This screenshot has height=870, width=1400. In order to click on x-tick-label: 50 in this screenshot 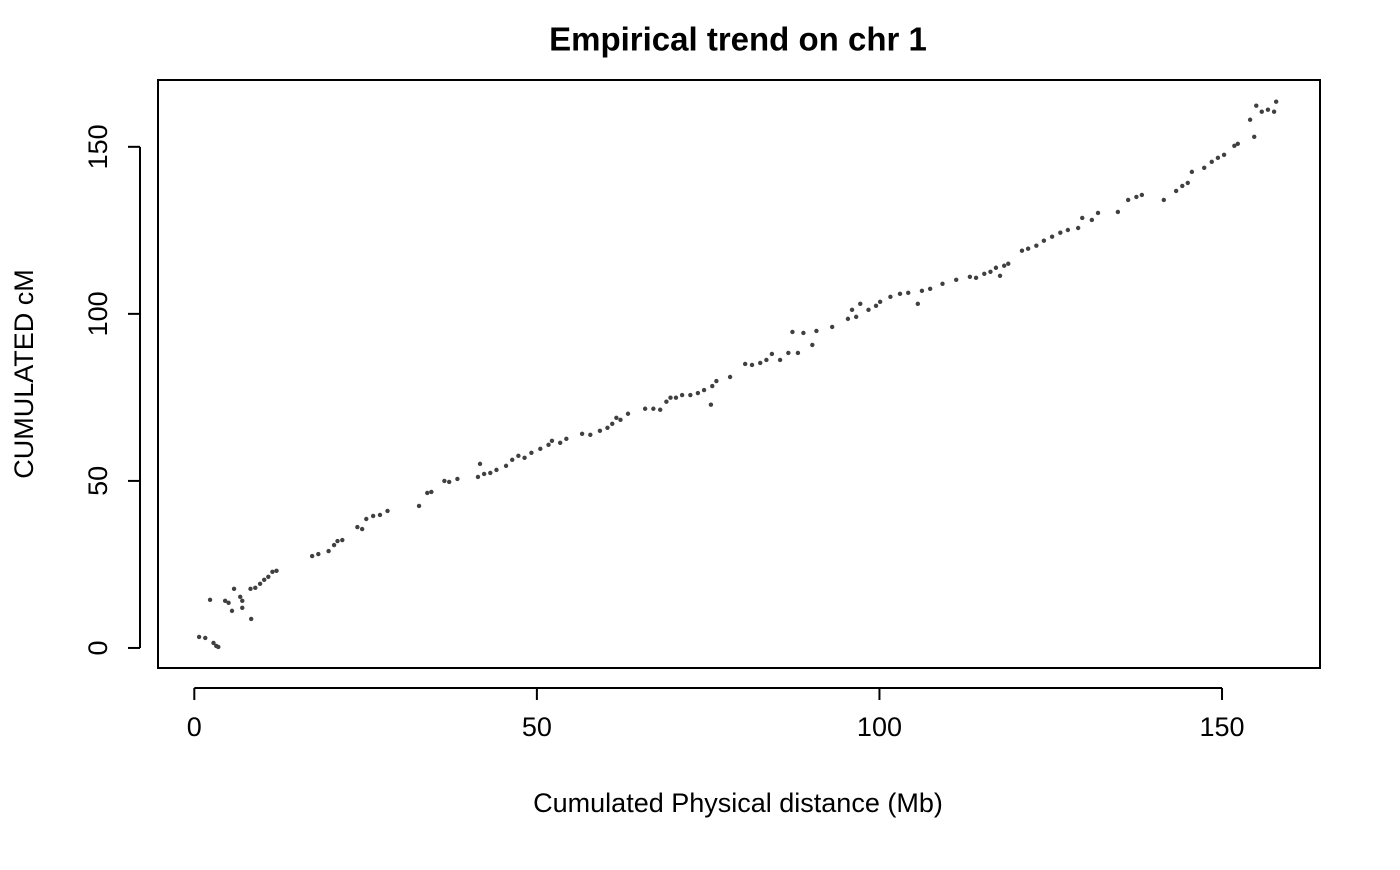, I will do `click(537, 727)`.